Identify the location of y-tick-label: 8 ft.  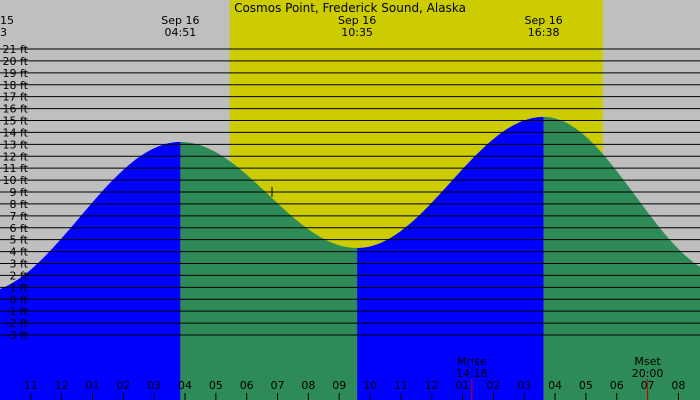
(19, 204).